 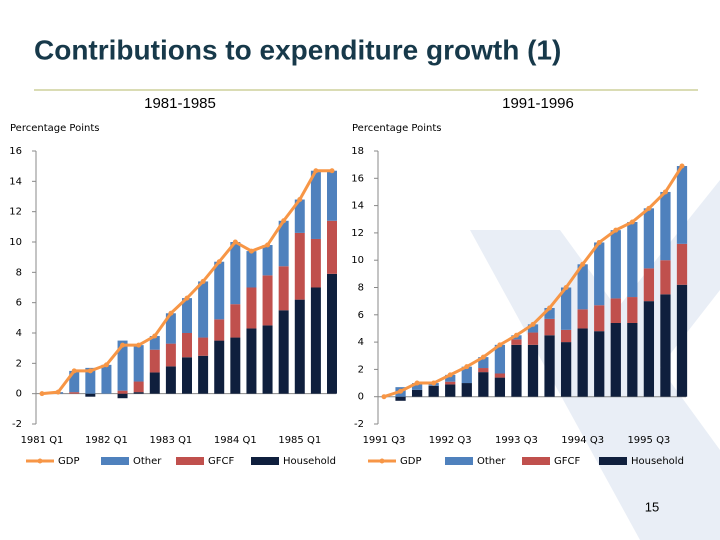 I want to click on x-tick-label: 1983 Q1, so click(x=170, y=440).